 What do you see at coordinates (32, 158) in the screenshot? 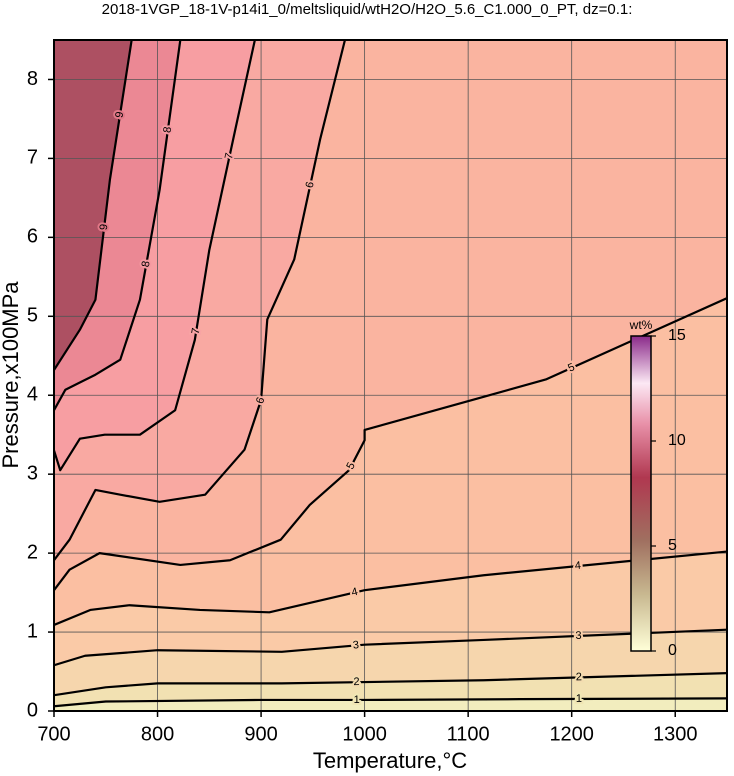
I see `y-tick-label: 7` at bounding box center [32, 158].